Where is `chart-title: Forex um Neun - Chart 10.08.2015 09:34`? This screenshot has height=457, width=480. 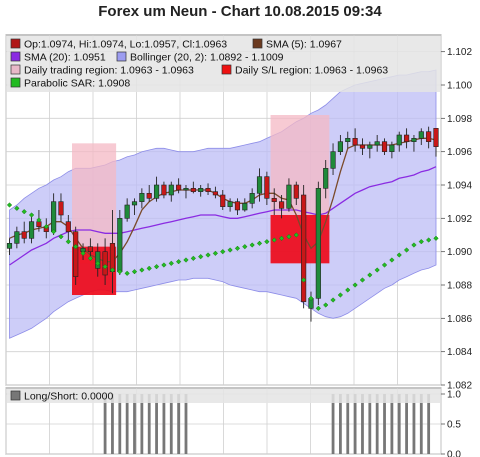 chart-title: Forex um Neun - Chart 10.08.2015 09:34 is located at coordinates (240, 11).